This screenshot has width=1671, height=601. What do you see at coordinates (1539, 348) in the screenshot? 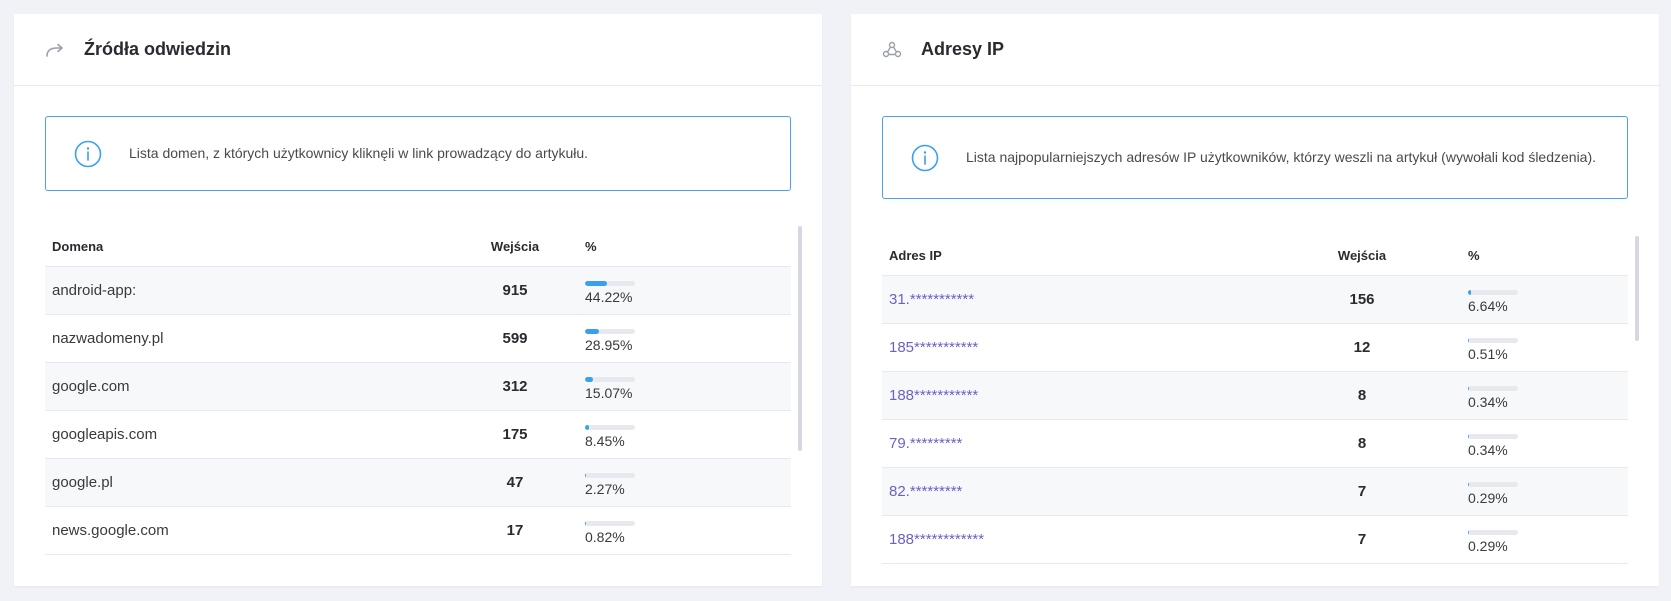
I see `percent-cell: 0.51%` at bounding box center [1539, 348].